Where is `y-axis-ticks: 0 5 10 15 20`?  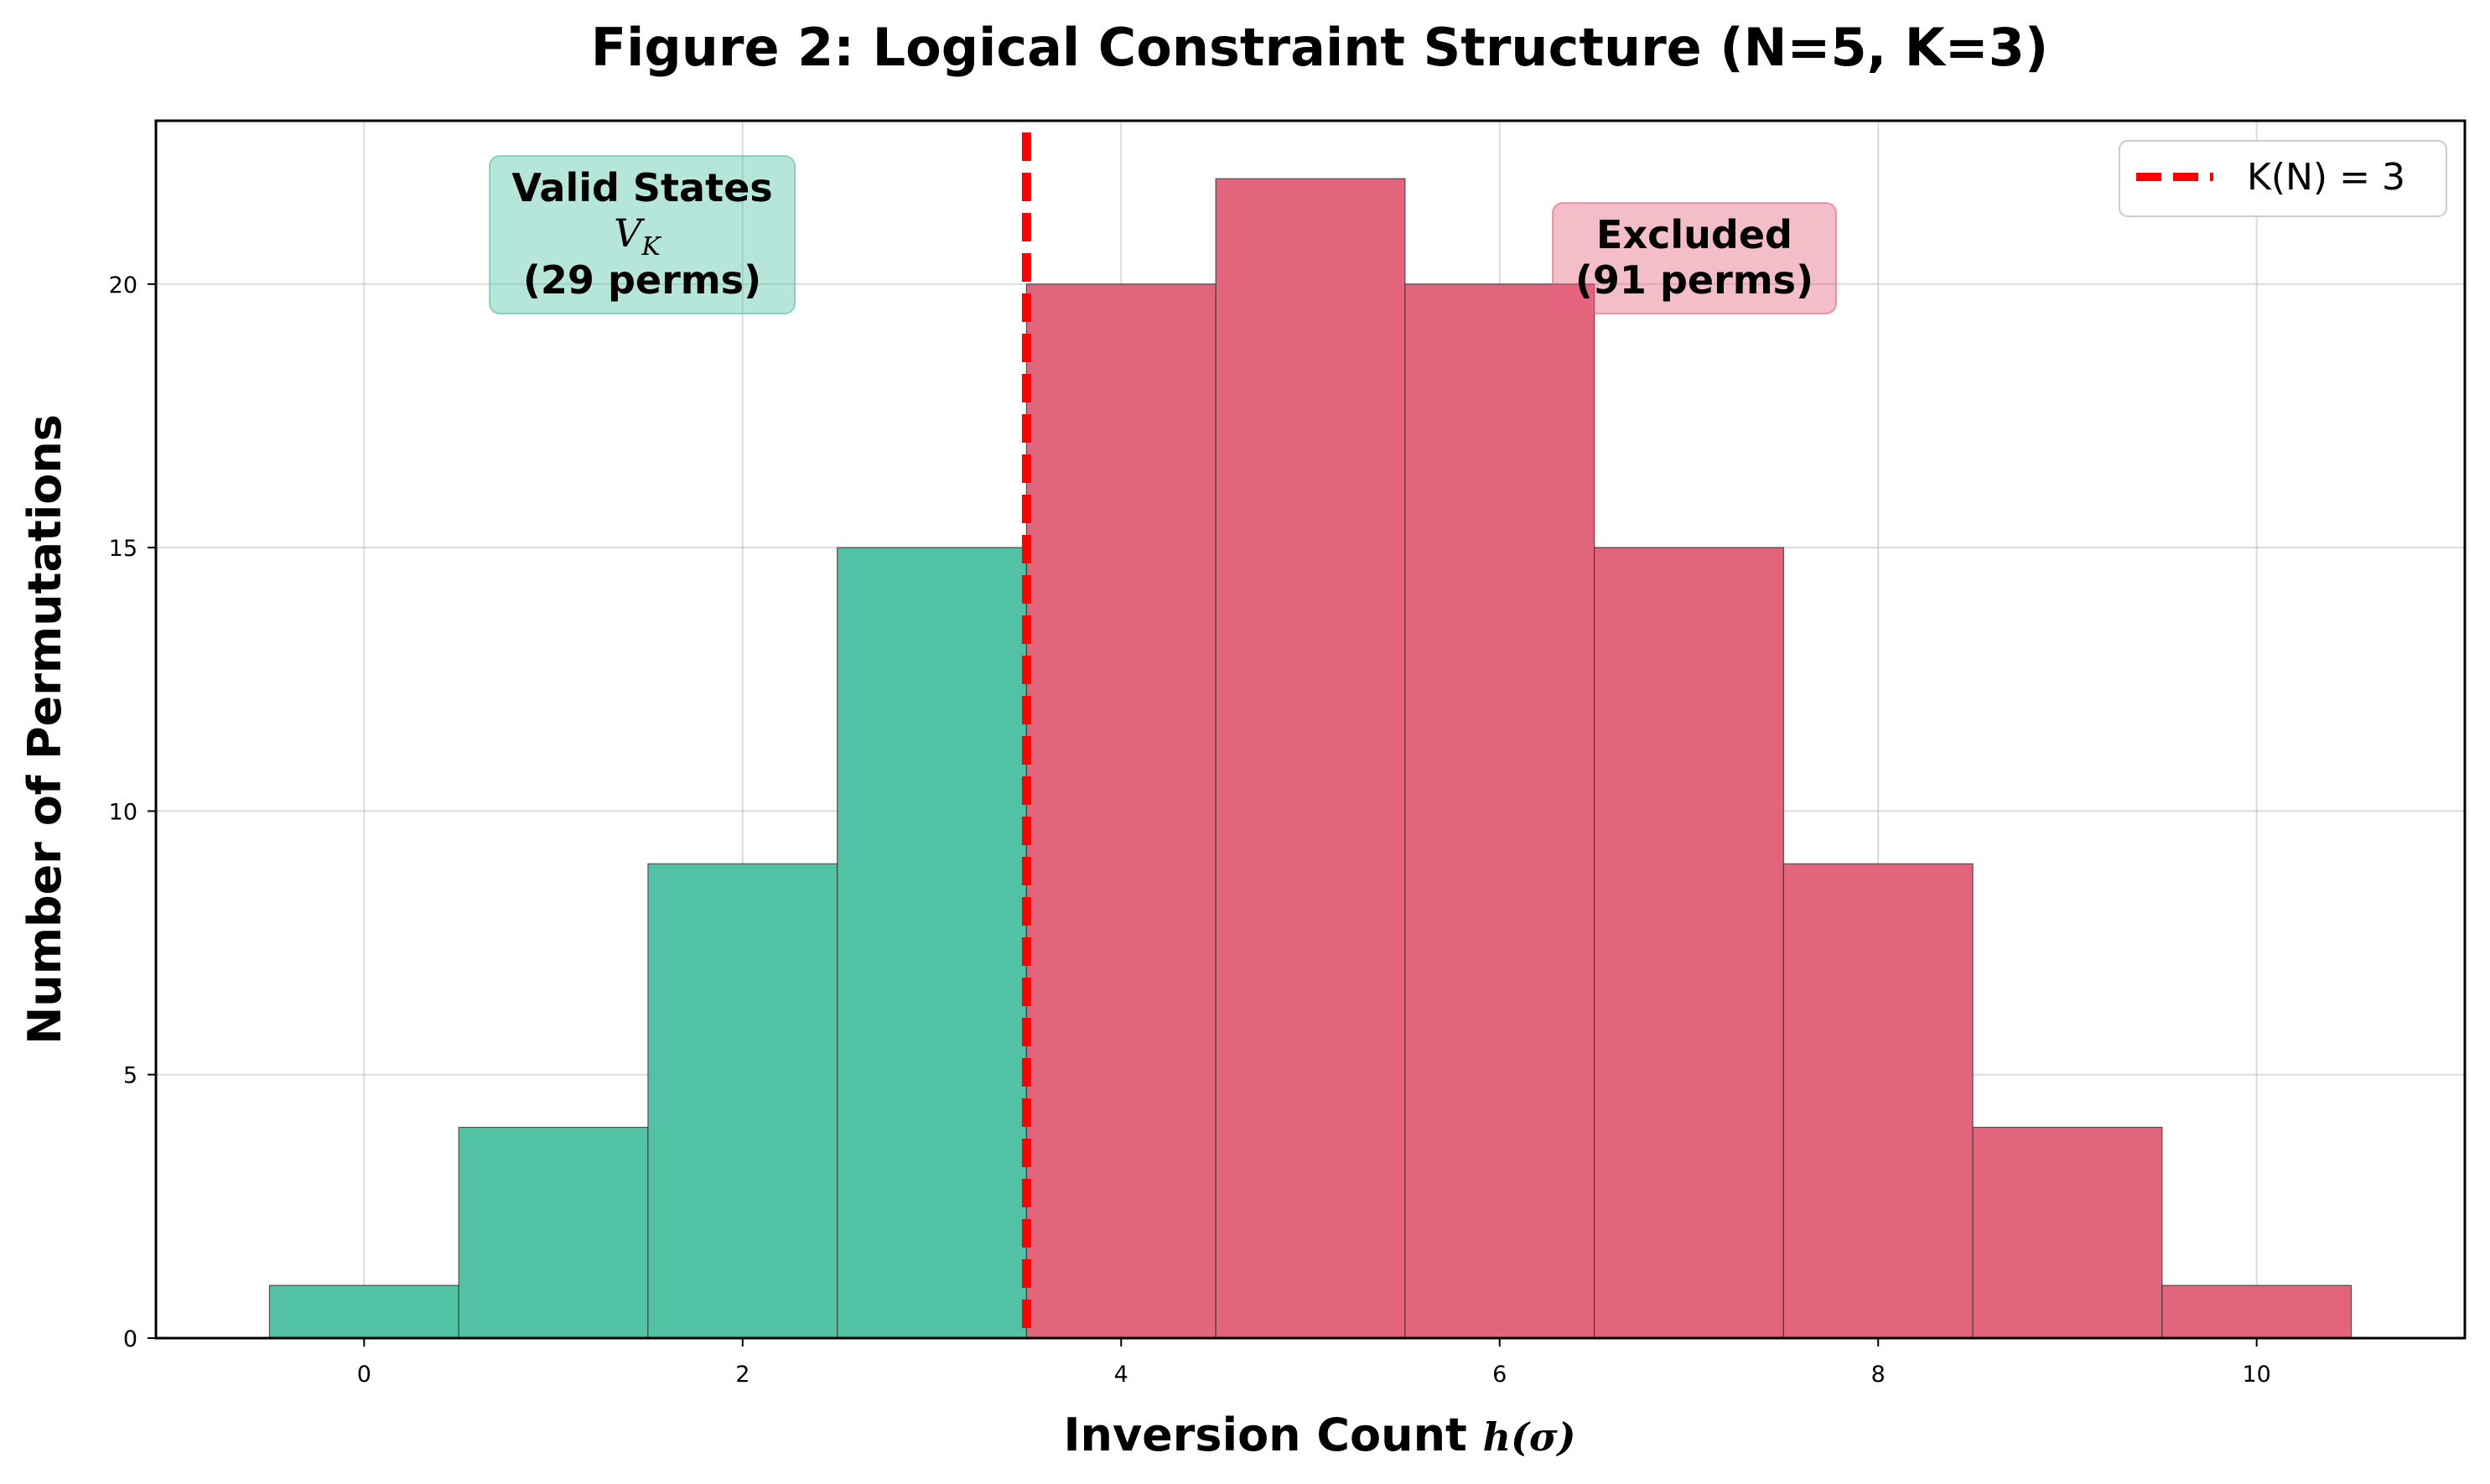
y-axis-ticks: 0 5 10 15 20 is located at coordinates (132, 812).